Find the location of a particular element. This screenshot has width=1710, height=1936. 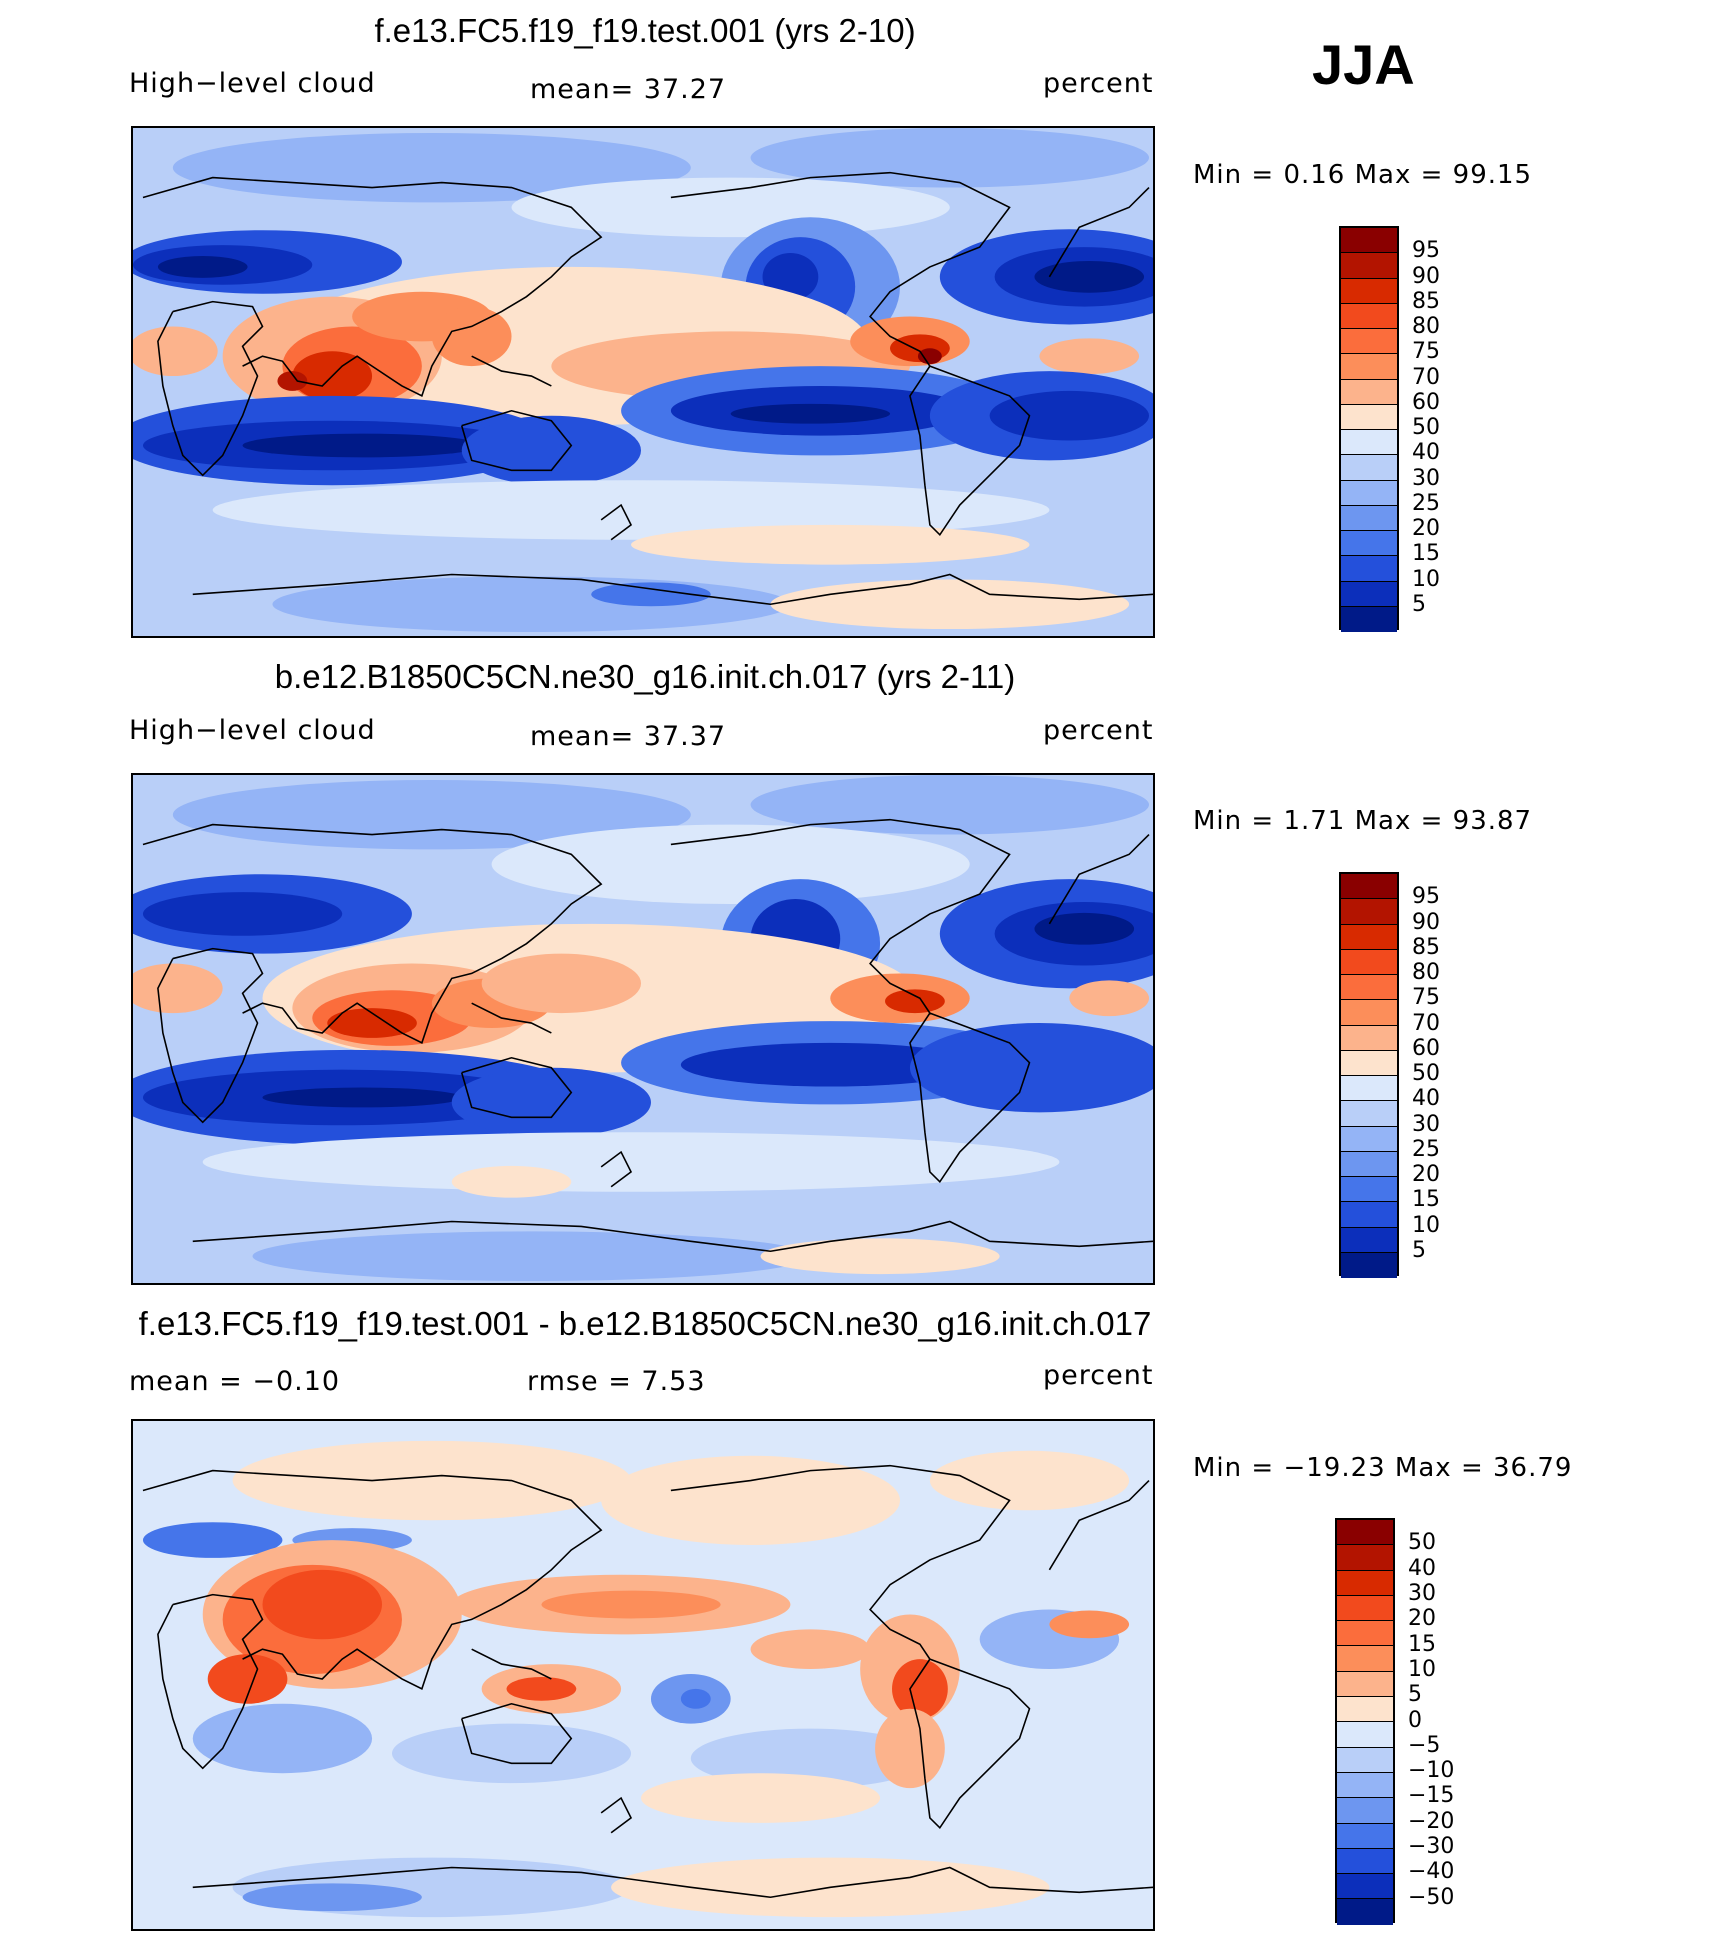

panel1-colorbar is located at coordinates (1369, 429).